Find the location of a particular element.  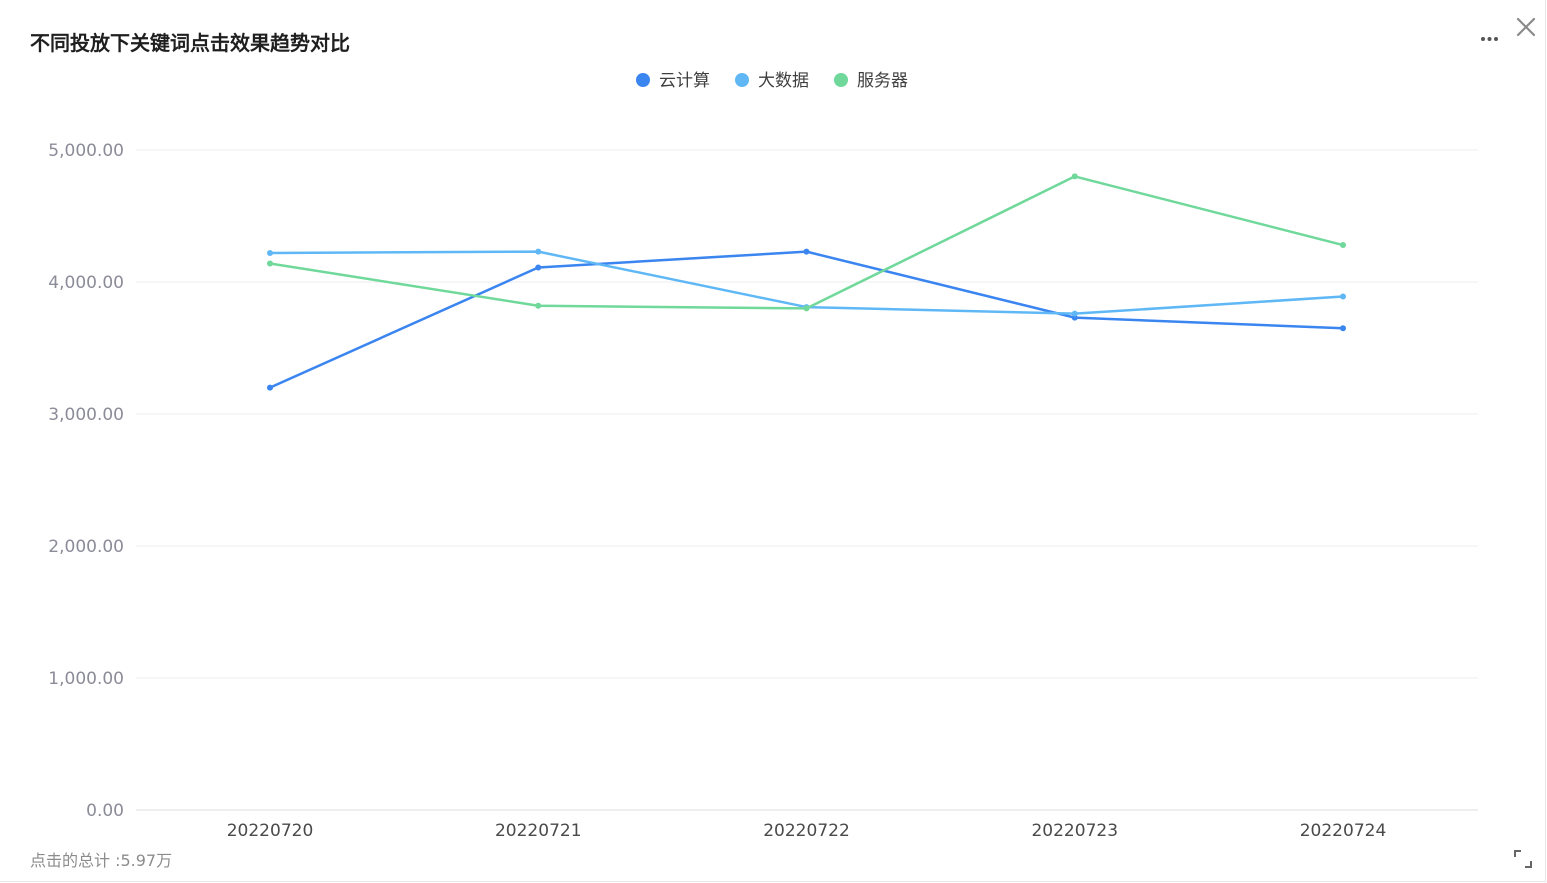

chart-title: 不同投放下关键词点击效果趋势对比 is located at coordinates (190, 43).